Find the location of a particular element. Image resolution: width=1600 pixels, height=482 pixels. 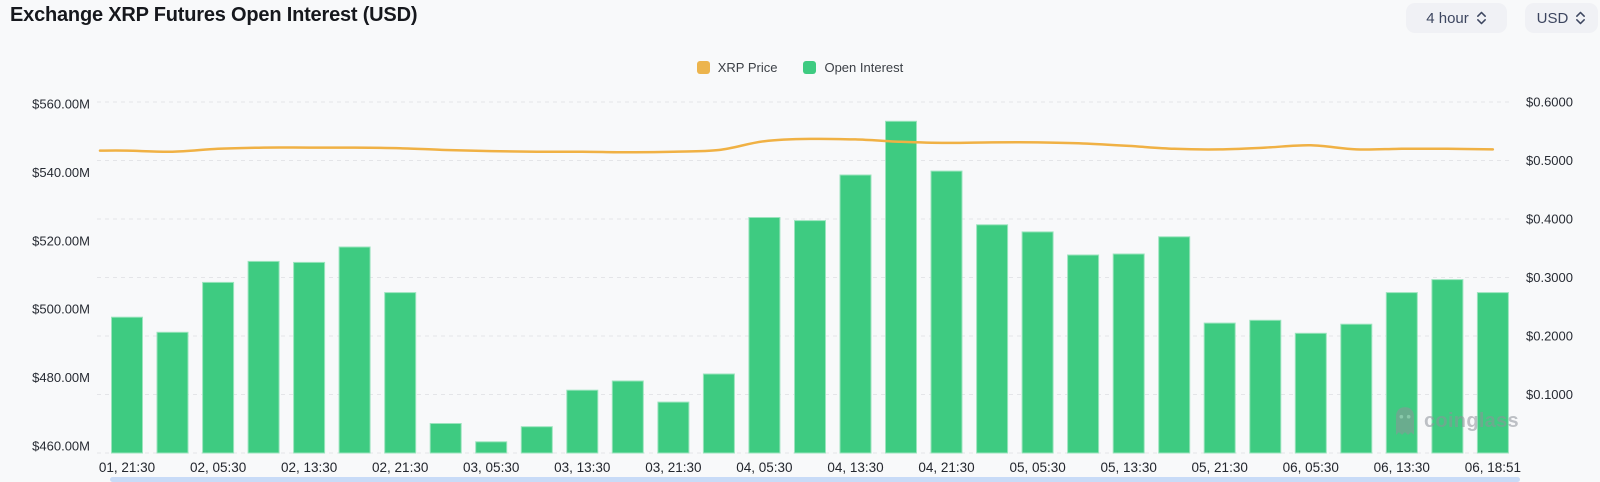

legend-label: XRP Price is located at coordinates (747, 67).